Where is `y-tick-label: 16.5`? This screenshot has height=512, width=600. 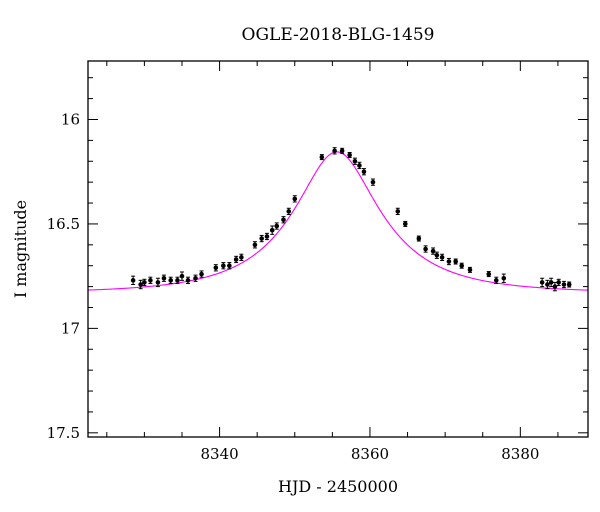 y-tick-label: 16.5 is located at coordinates (63, 224).